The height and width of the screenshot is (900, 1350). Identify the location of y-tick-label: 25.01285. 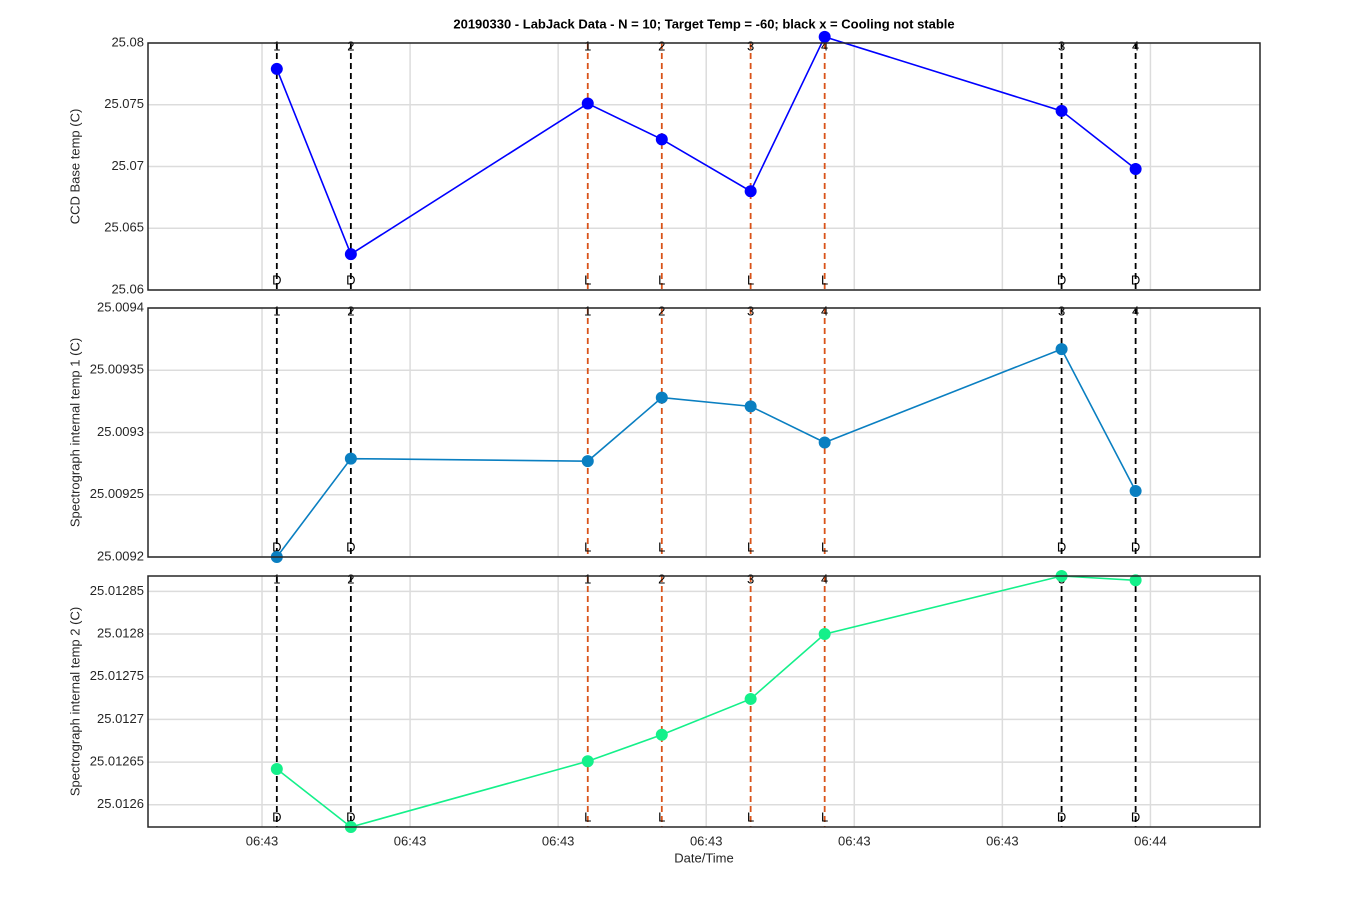
(117, 590).